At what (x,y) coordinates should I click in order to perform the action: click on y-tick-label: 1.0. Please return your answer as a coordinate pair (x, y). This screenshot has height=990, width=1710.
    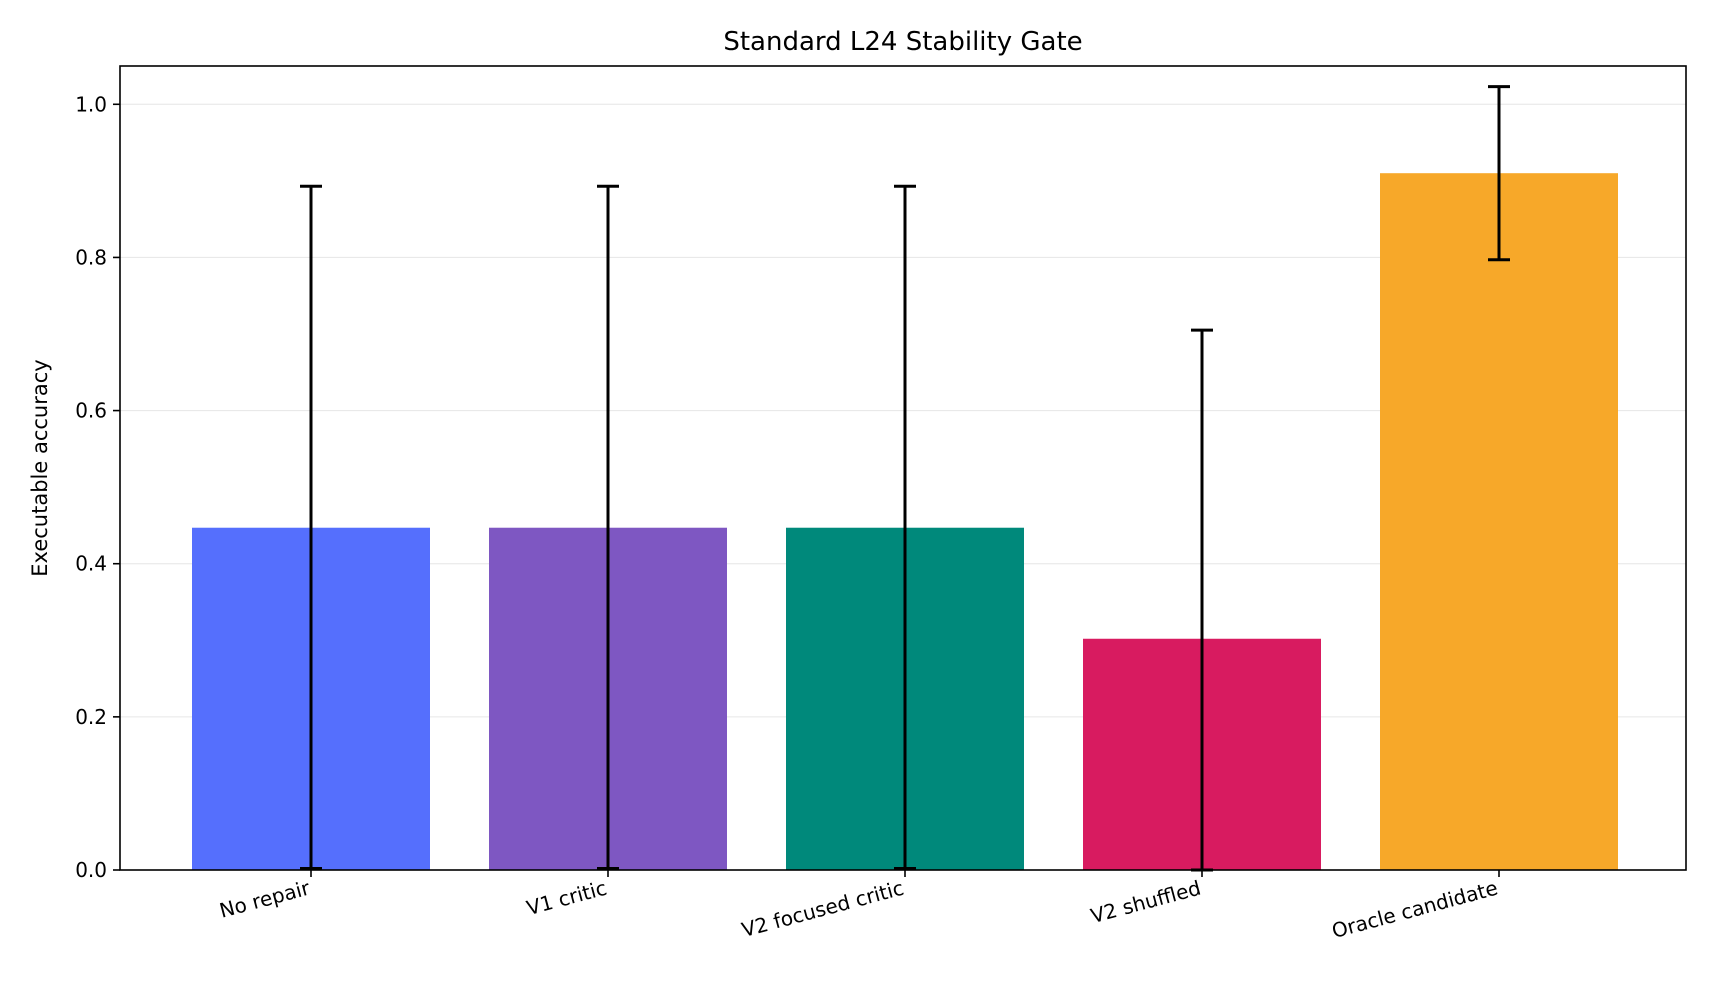
    Looking at the image, I should click on (91, 104).